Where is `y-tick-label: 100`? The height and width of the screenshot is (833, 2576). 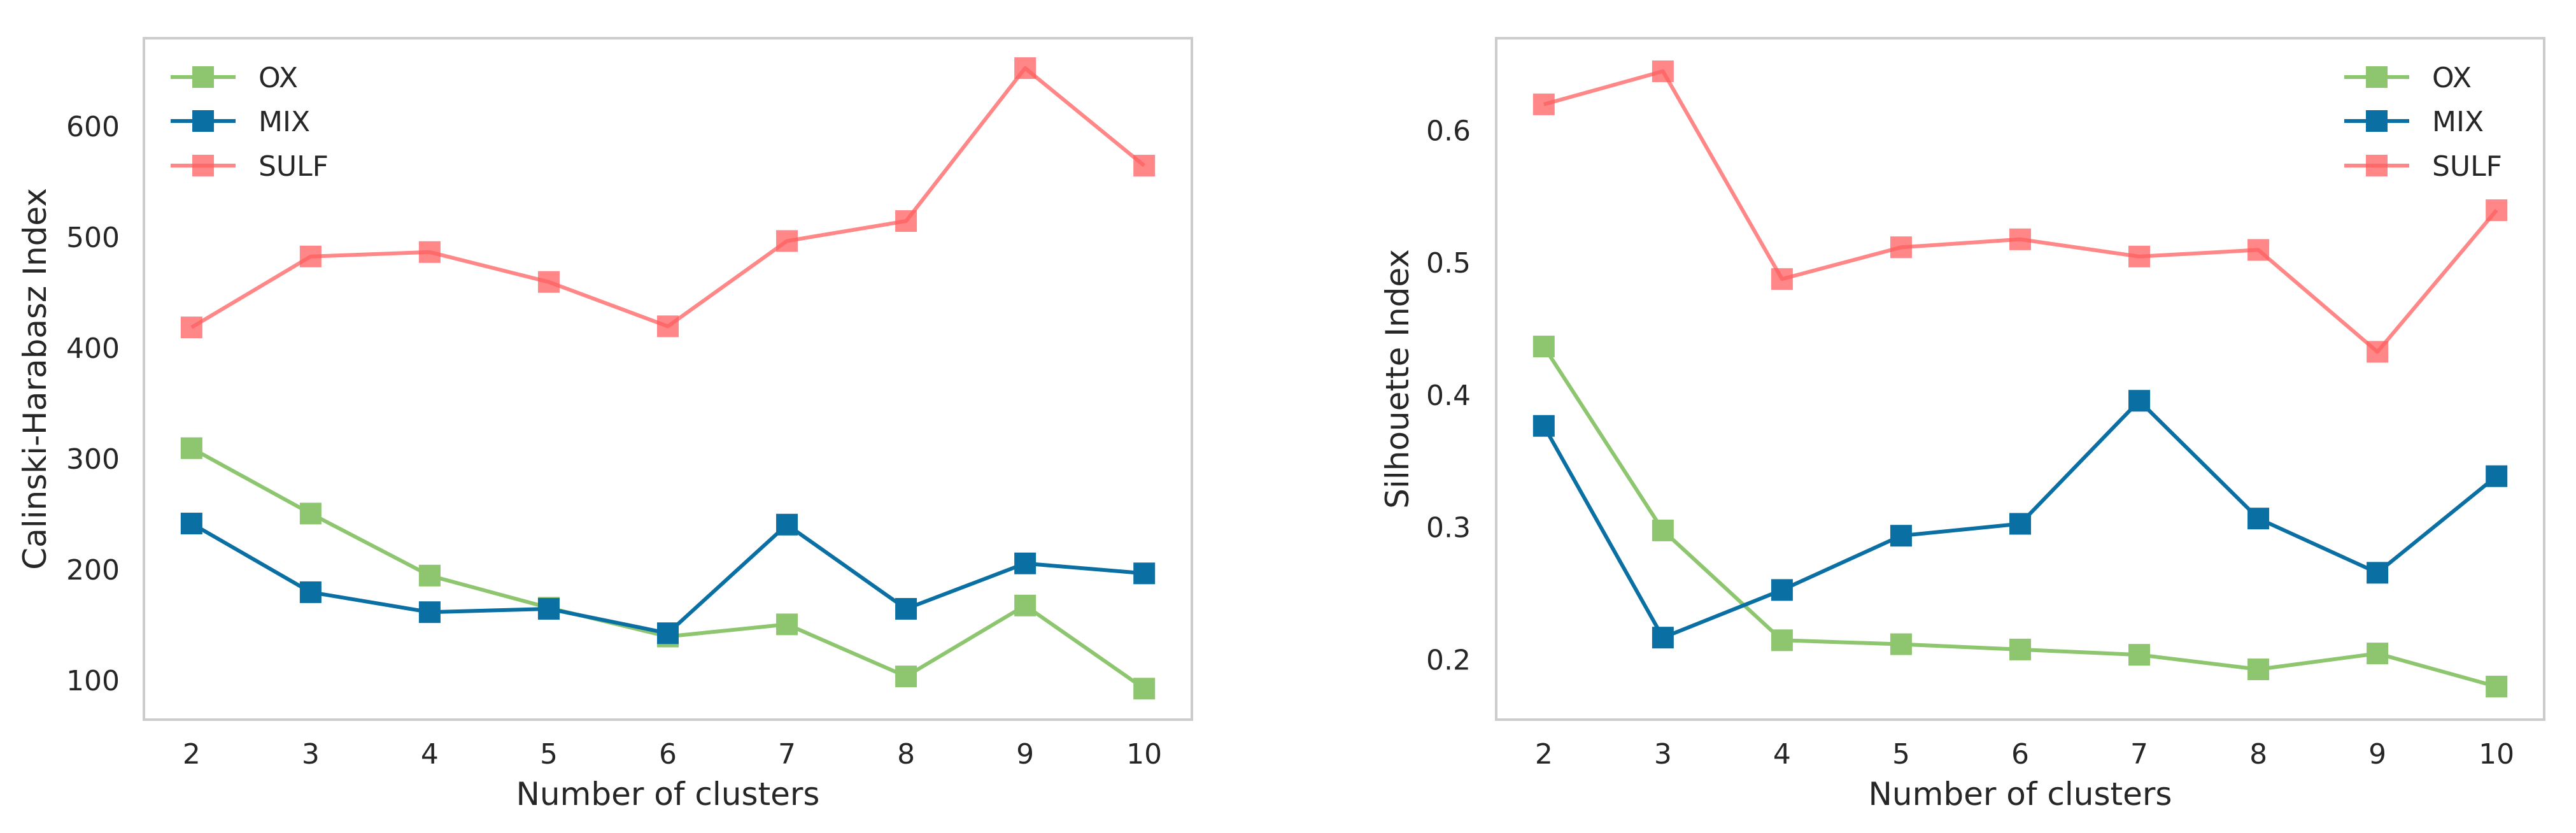
y-tick-label: 100 is located at coordinates (93, 681).